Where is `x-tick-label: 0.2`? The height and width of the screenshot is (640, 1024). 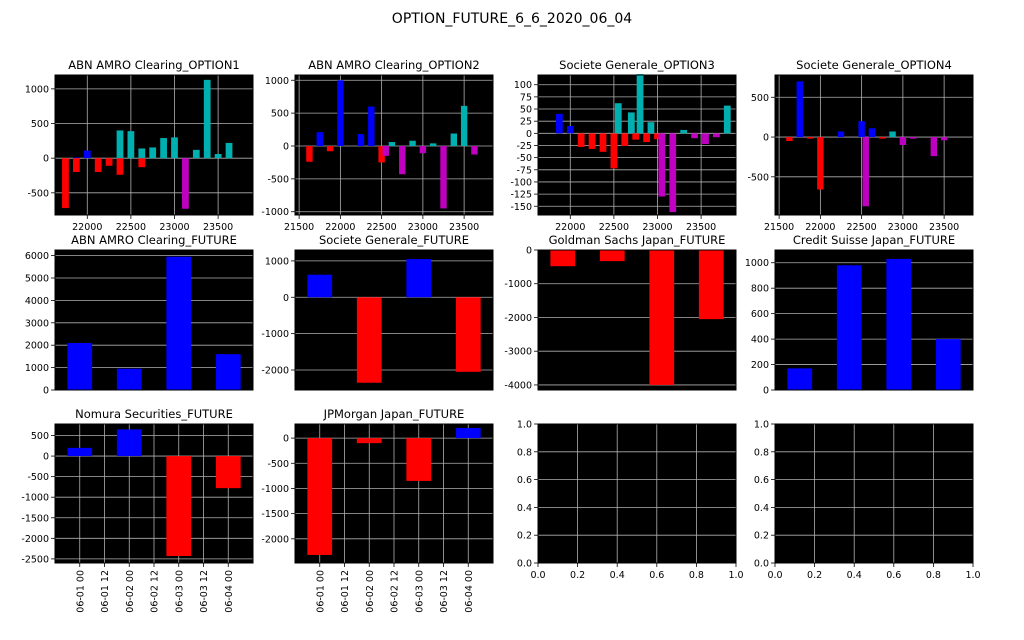
x-tick-label: 0.2 is located at coordinates (577, 575).